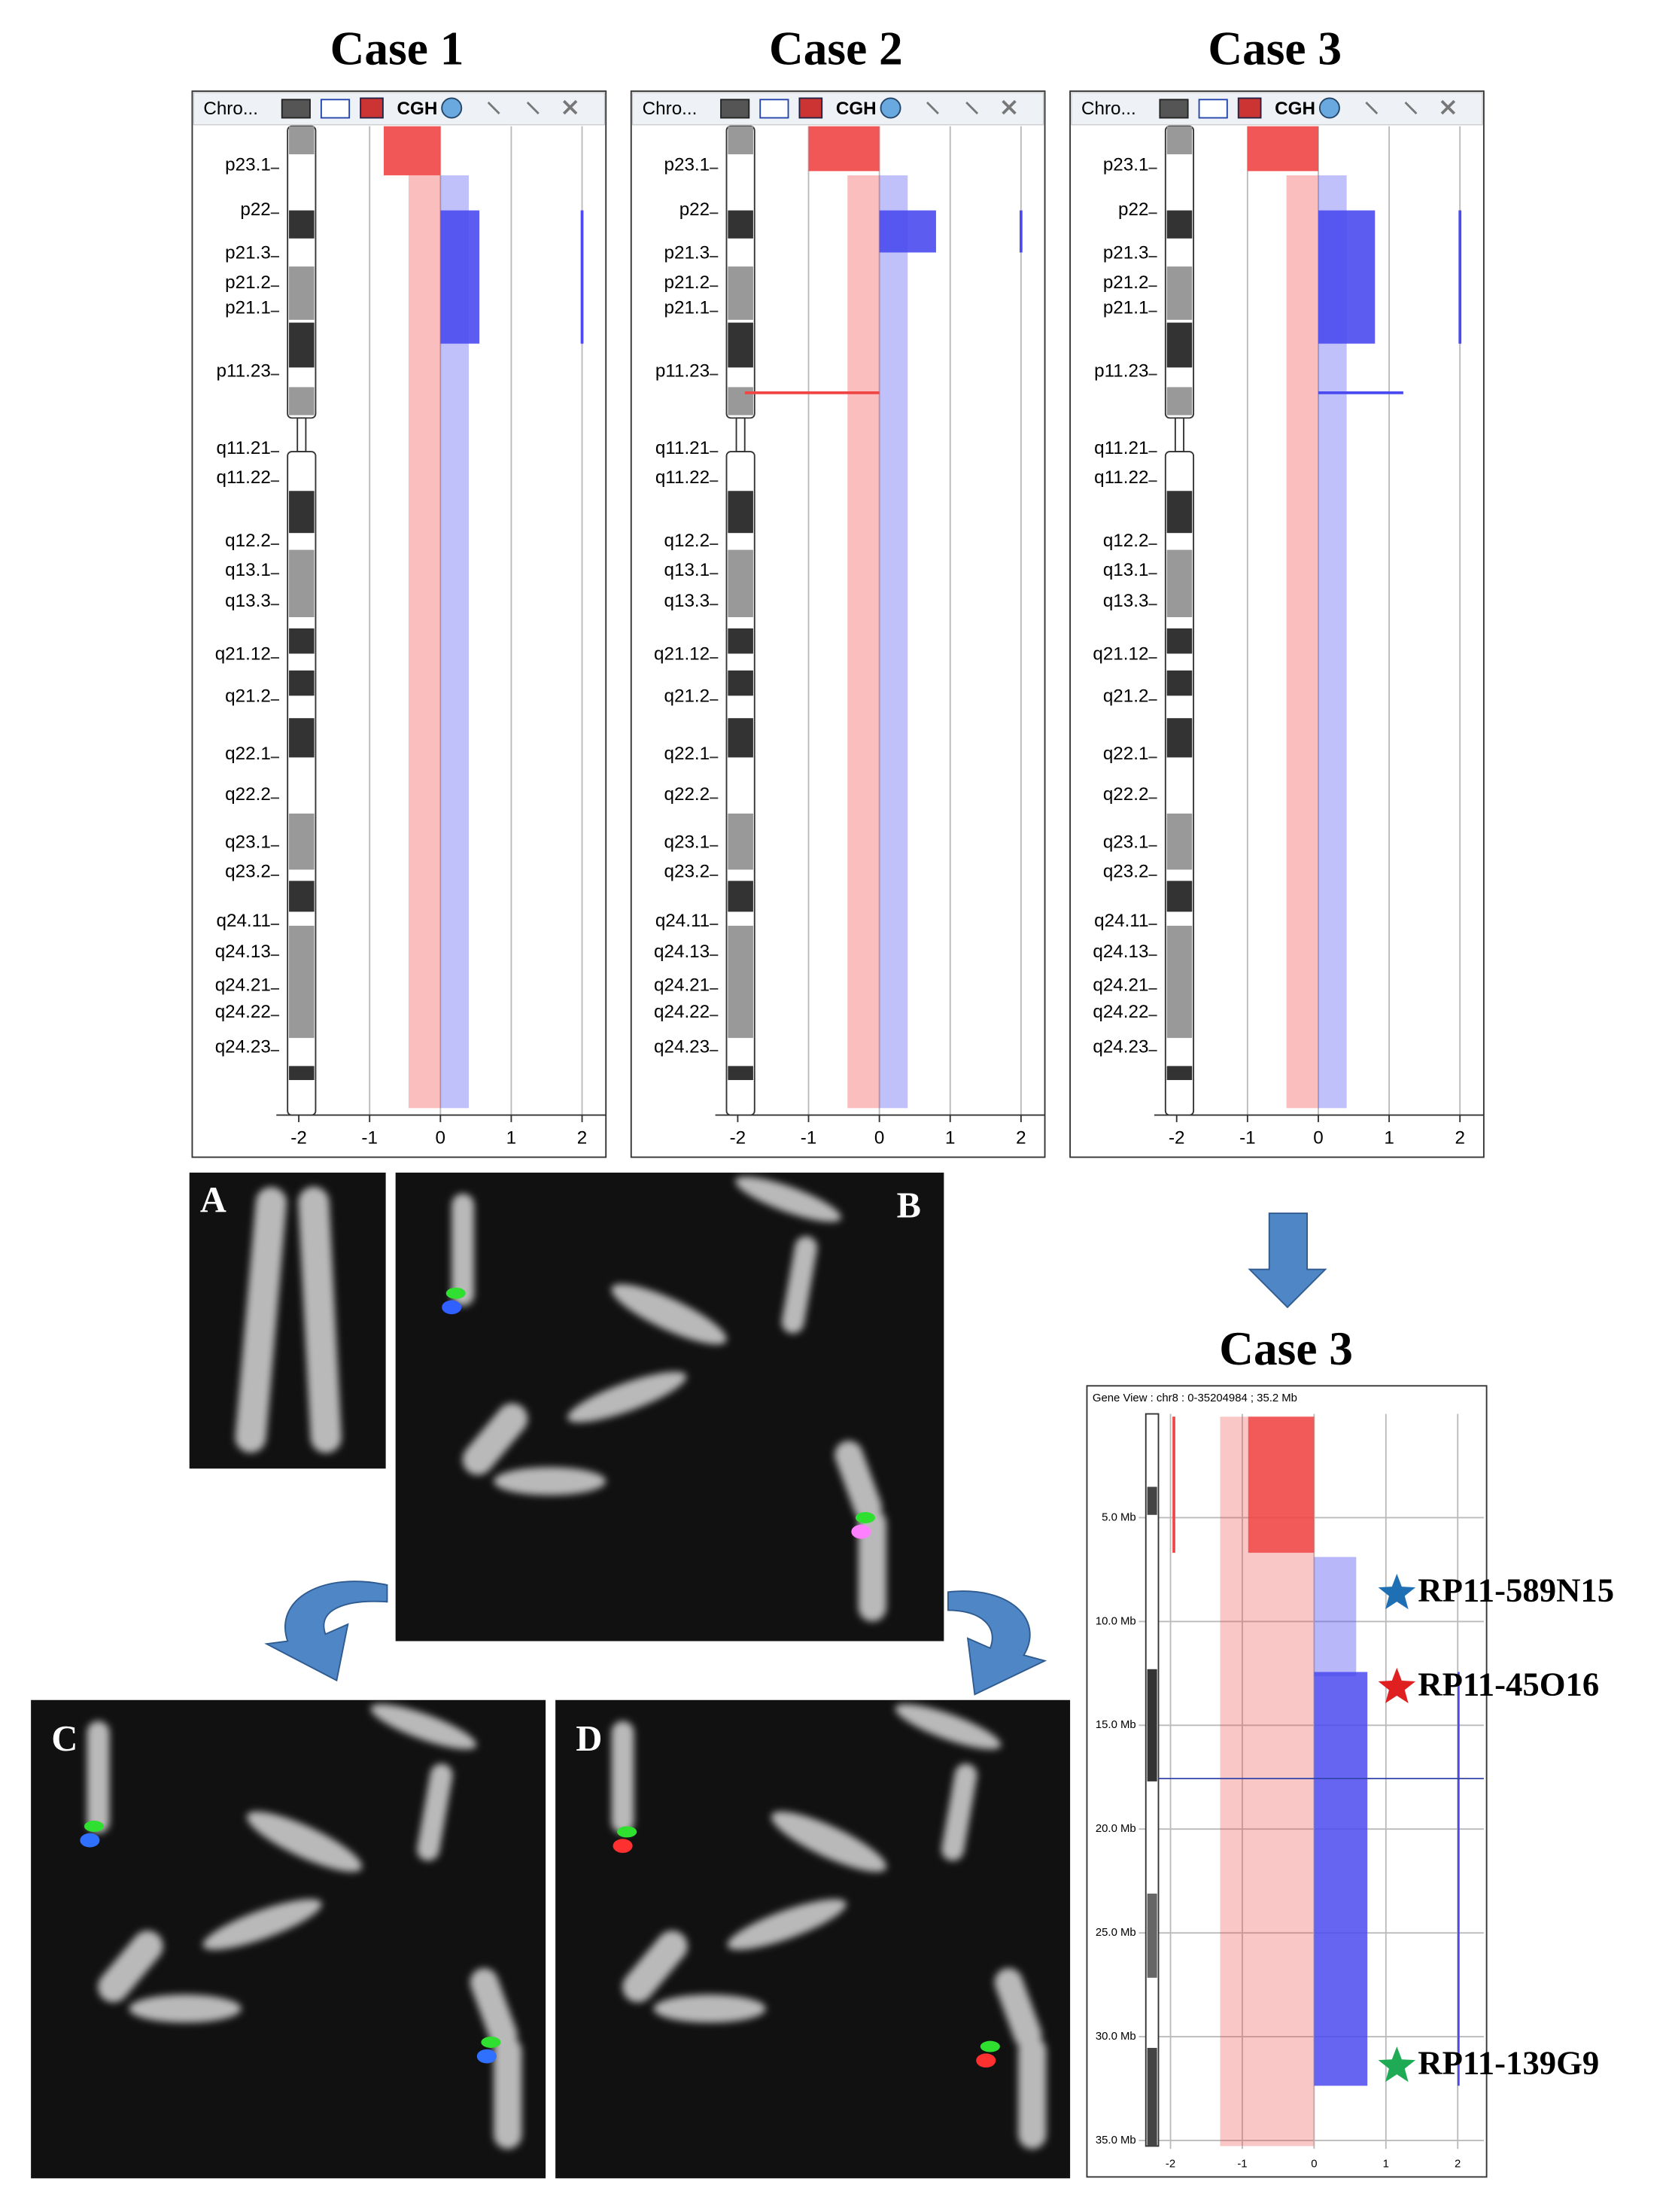  Describe the element at coordinates (248, 253) in the screenshot. I see `band-label: p21.3` at that location.